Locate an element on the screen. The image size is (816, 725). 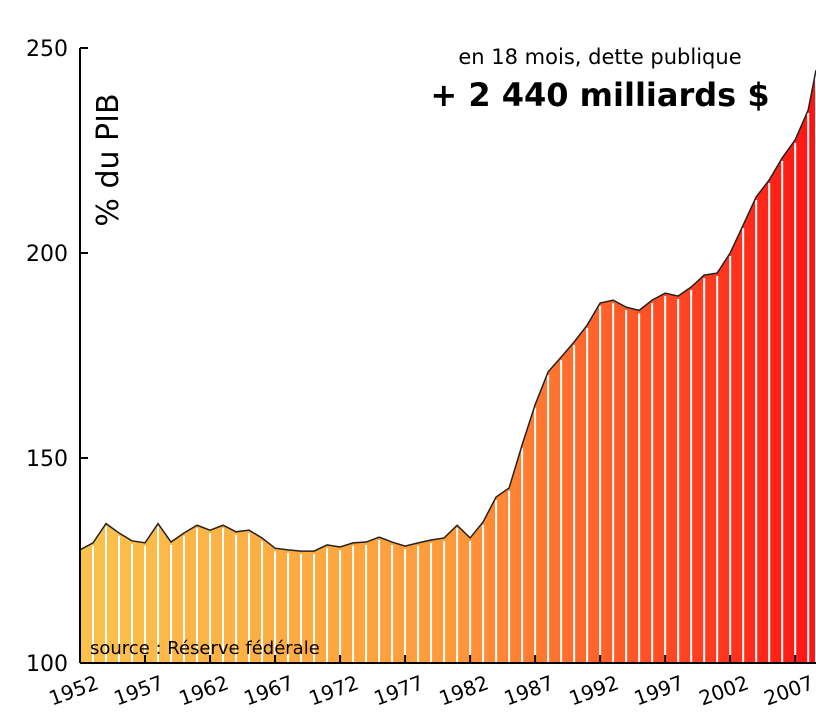
annotation: en 18 mois, dette publique is located at coordinates (599, 57).